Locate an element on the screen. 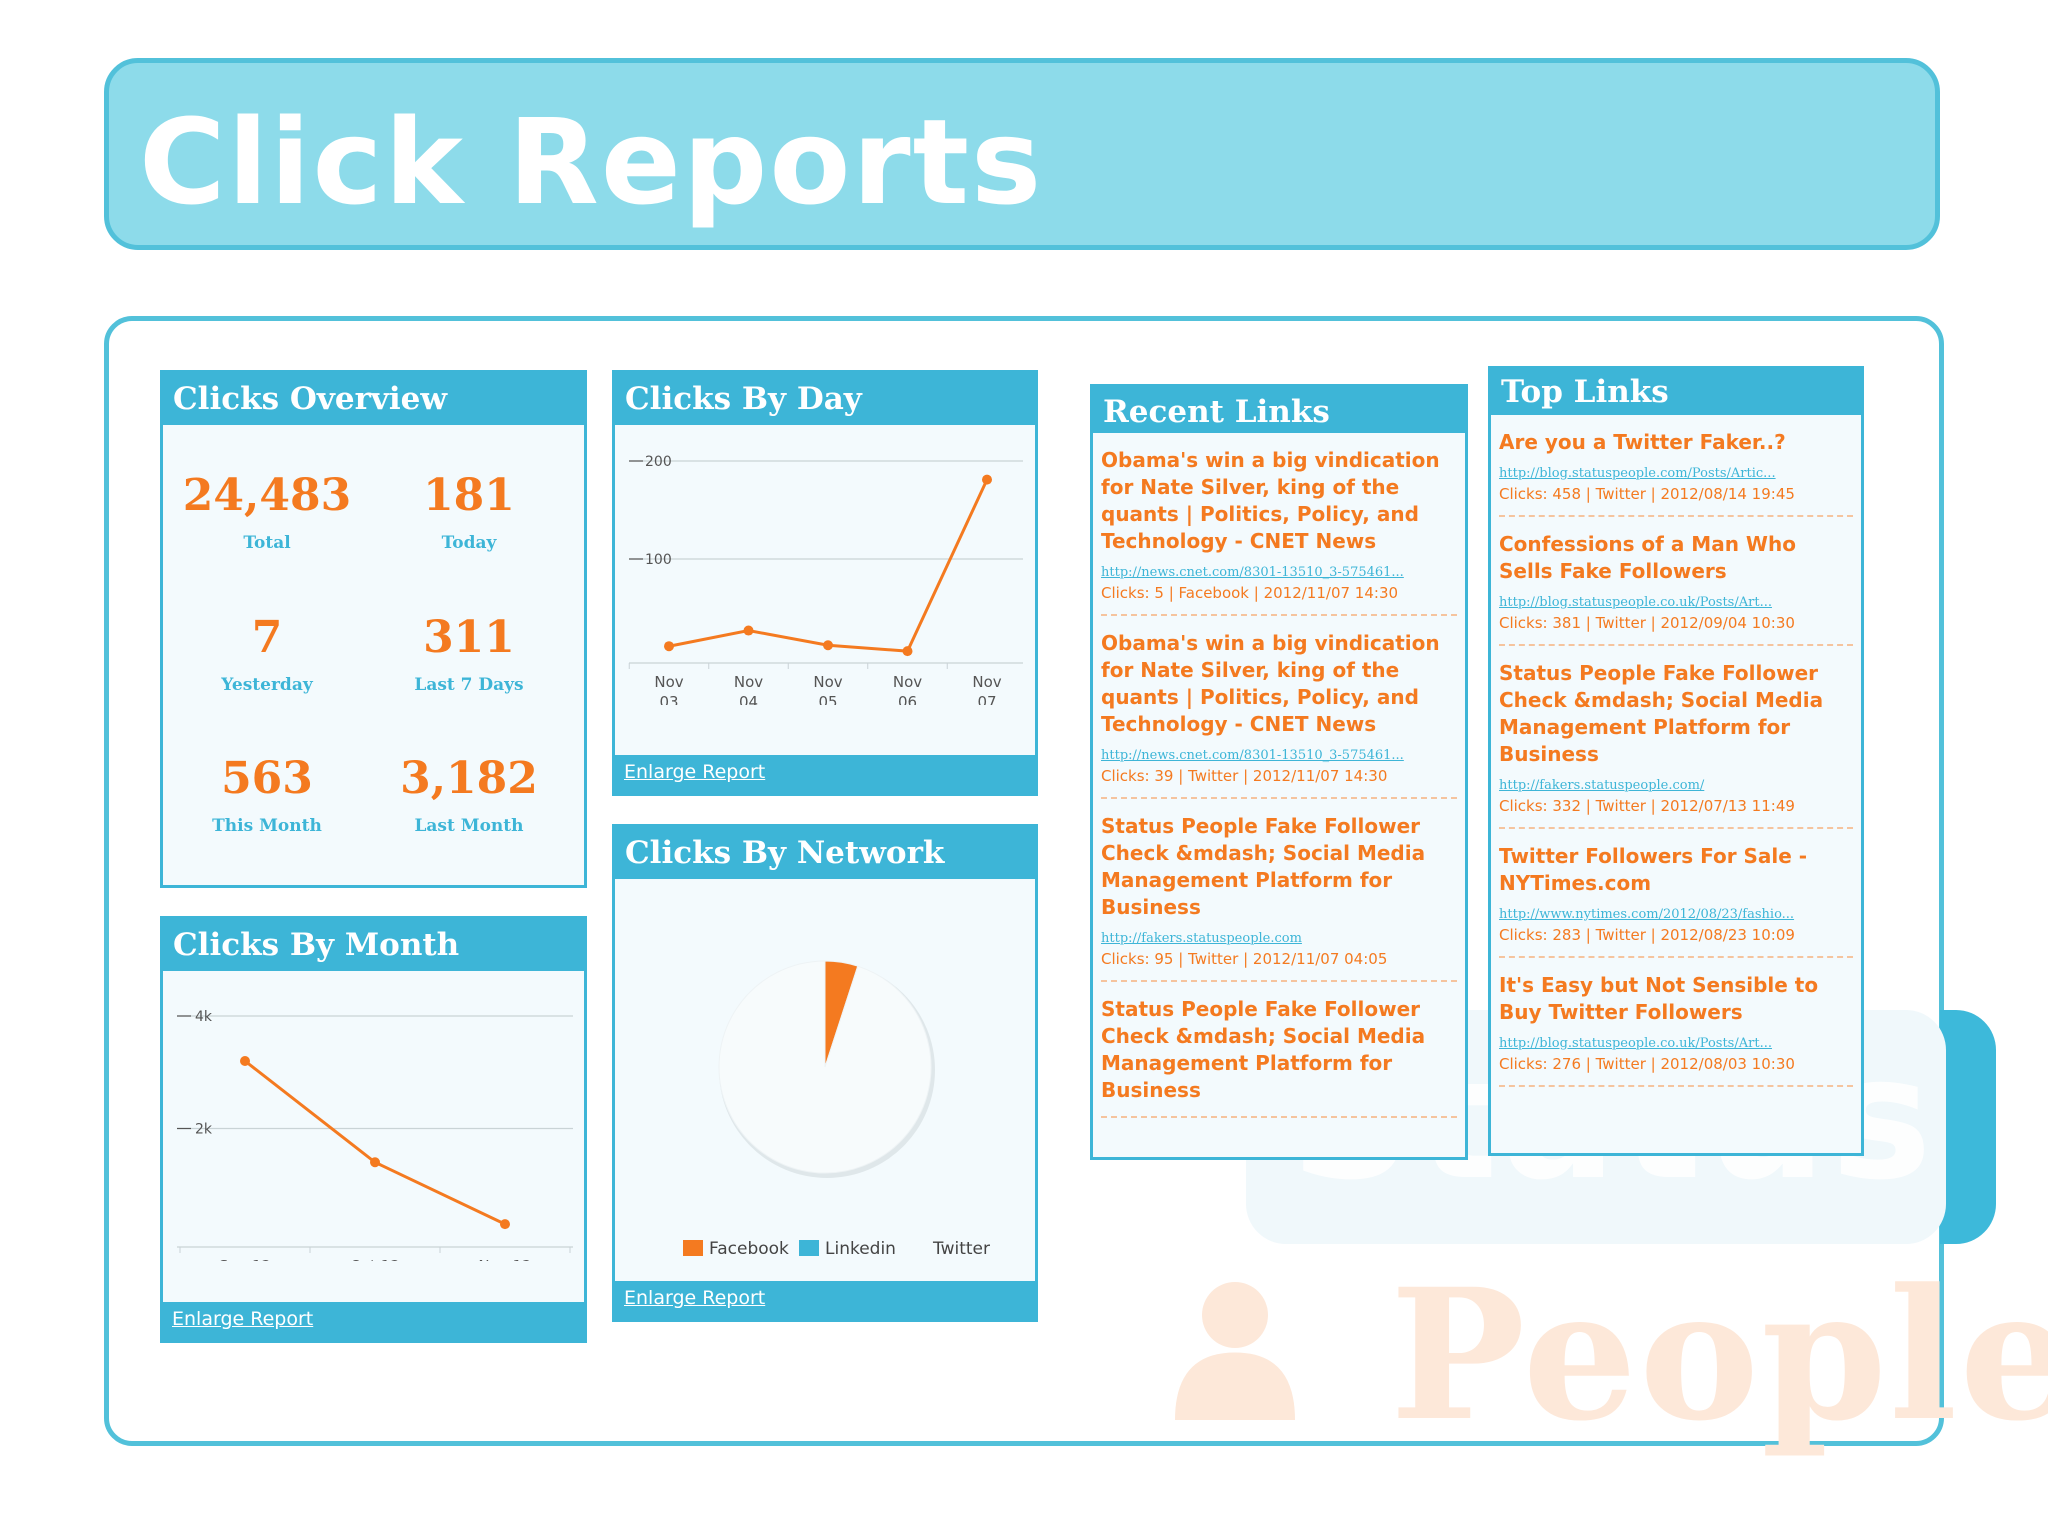  stat-label: This Month is located at coordinates (267, 826).